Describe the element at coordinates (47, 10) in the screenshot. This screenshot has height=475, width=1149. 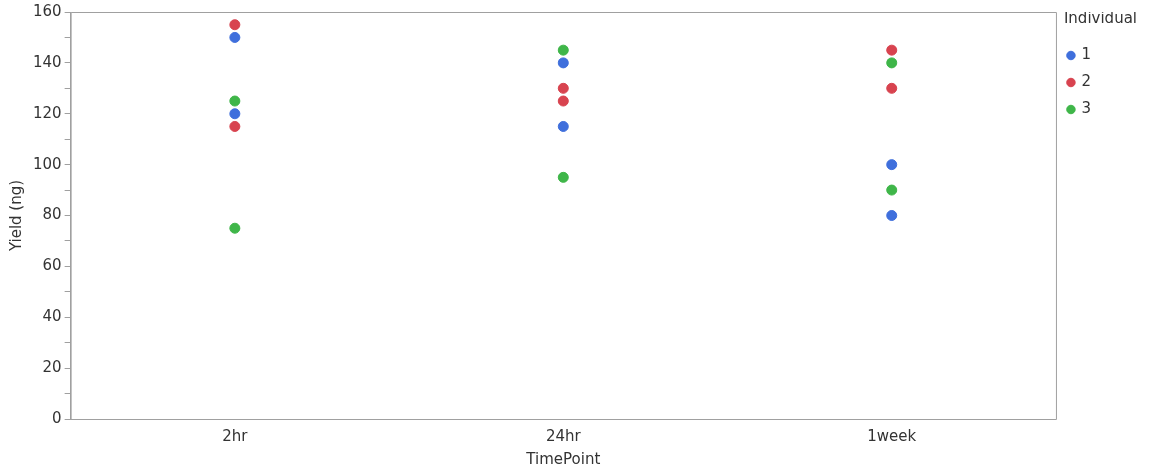
I see `y-tick-label: 160` at that location.